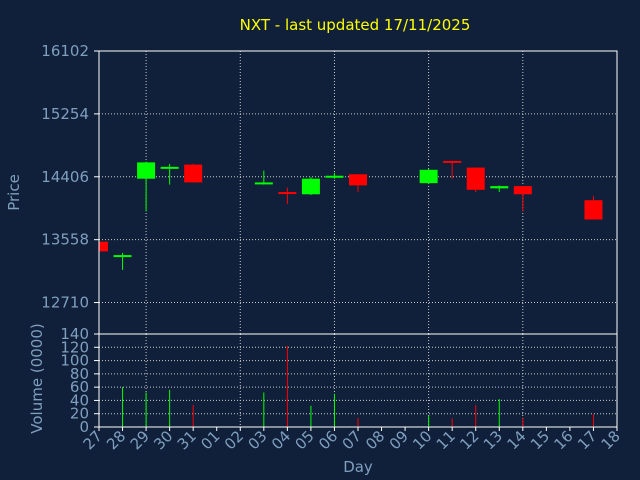 Image resolution: width=640 pixels, height=480 pixels. What do you see at coordinates (65, 303) in the screenshot?
I see `price-y-tick-label: 12710` at bounding box center [65, 303].